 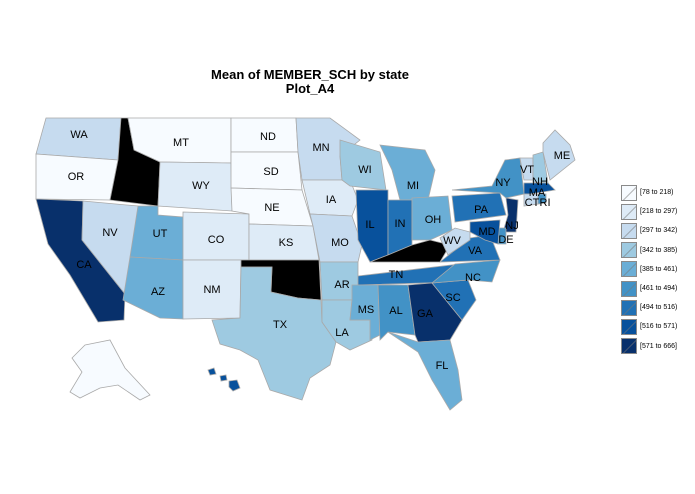 I want to click on legend-item-6: [494 to 516), so click(x=649, y=307).